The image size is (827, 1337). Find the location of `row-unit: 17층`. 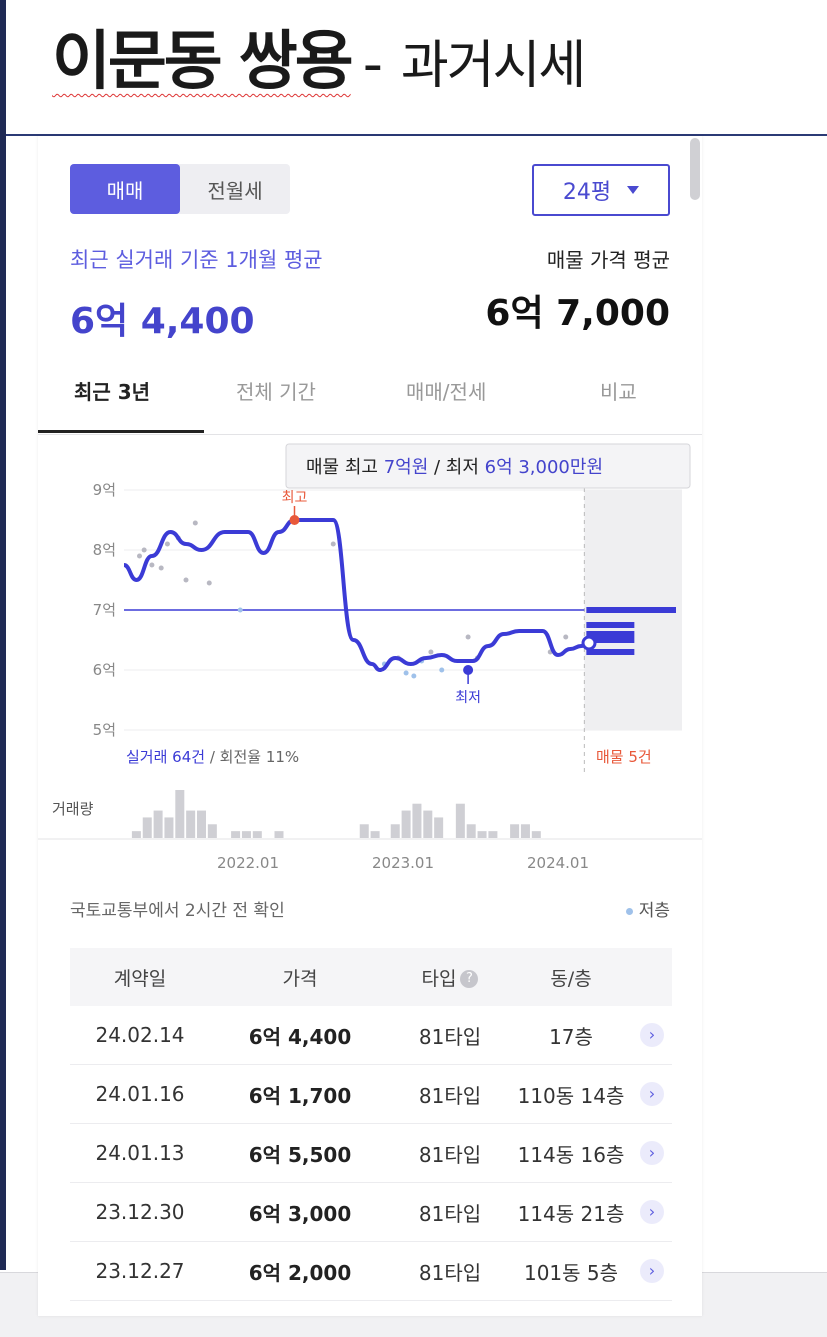

row-unit: 17층 is located at coordinates (571, 1036).